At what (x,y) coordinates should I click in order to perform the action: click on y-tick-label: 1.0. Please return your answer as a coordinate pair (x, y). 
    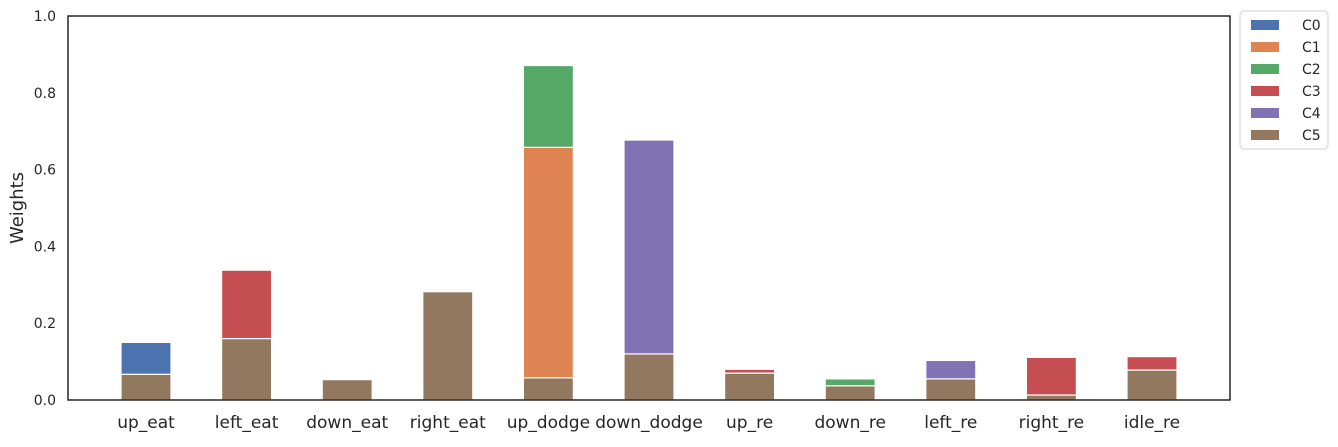
    Looking at the image, I should click on (45, 17).